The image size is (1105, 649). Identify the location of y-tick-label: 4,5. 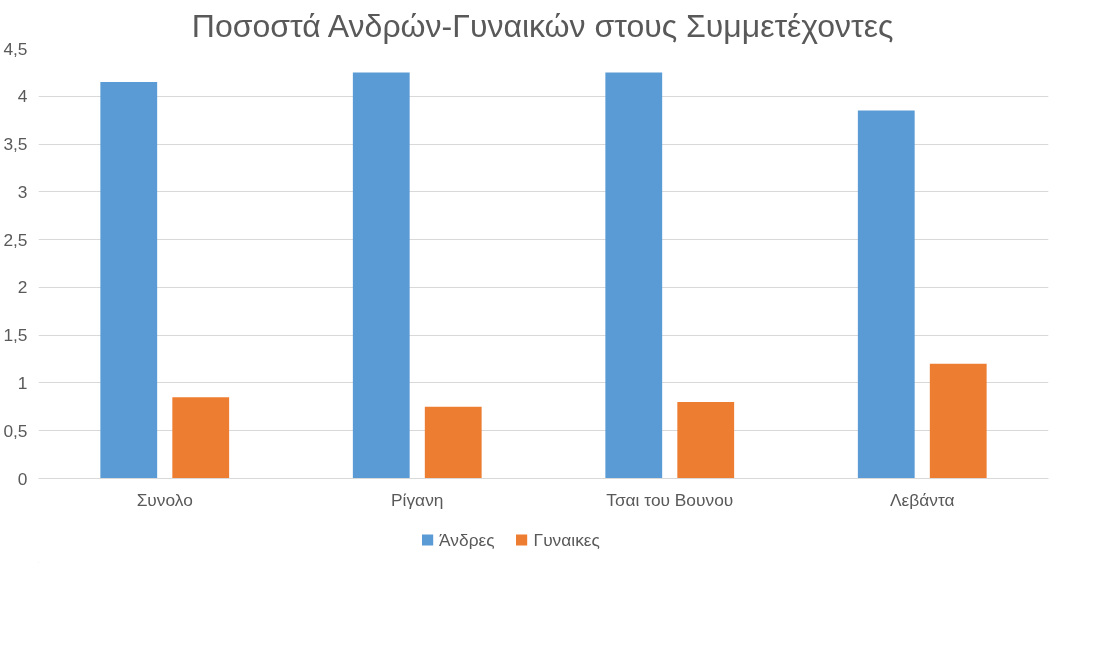
(15, 48).